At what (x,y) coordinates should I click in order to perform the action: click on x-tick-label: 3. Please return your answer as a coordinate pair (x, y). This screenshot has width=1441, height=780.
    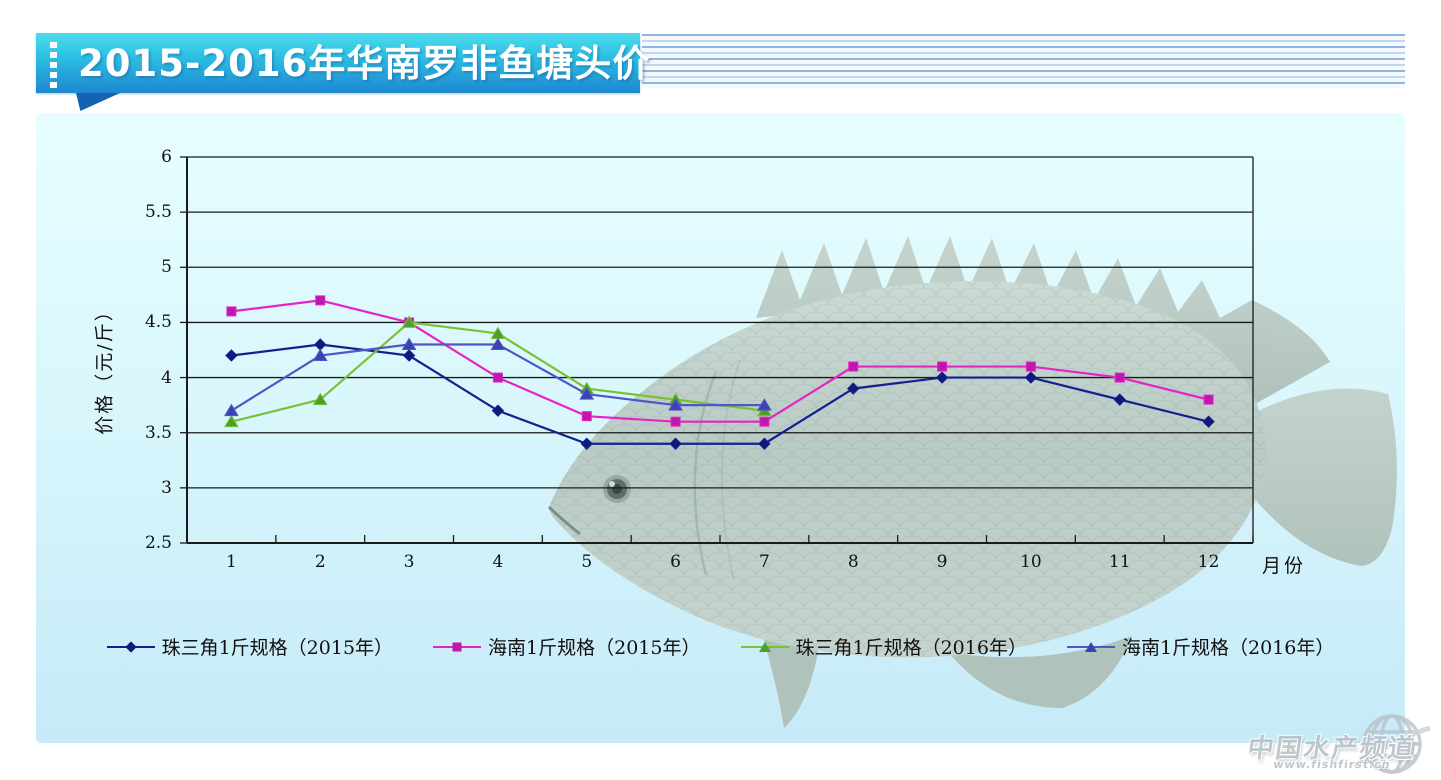
    Looking at the image, I should click on (409, 562).